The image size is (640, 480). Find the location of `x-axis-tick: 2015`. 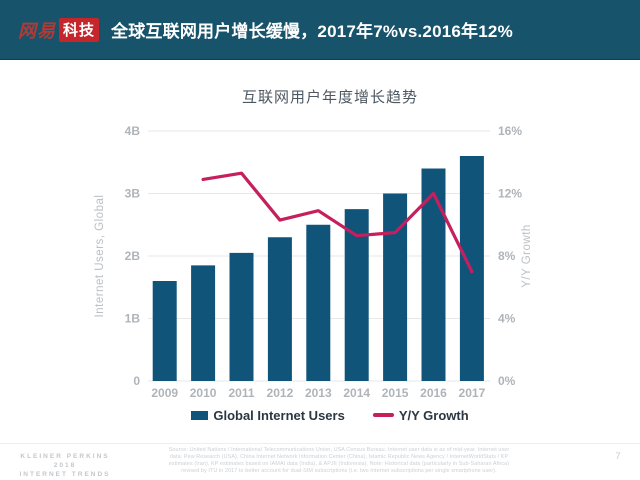

x-axis-tick: 2015 is located at coordinates (395, 393).